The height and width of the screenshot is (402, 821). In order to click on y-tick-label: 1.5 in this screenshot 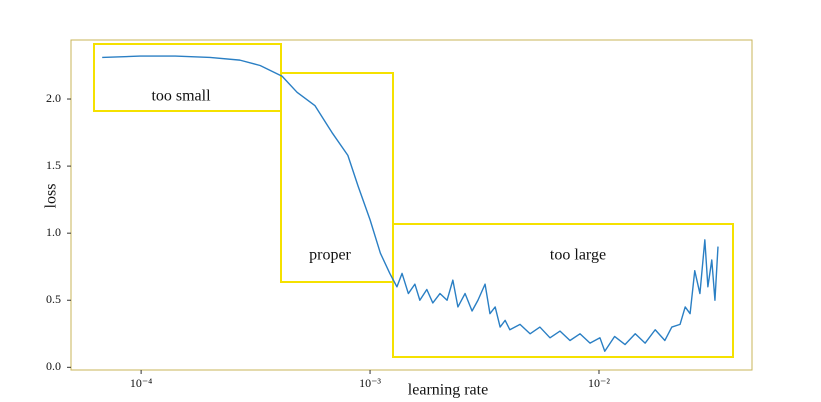, I will do `click(53, 165)`.